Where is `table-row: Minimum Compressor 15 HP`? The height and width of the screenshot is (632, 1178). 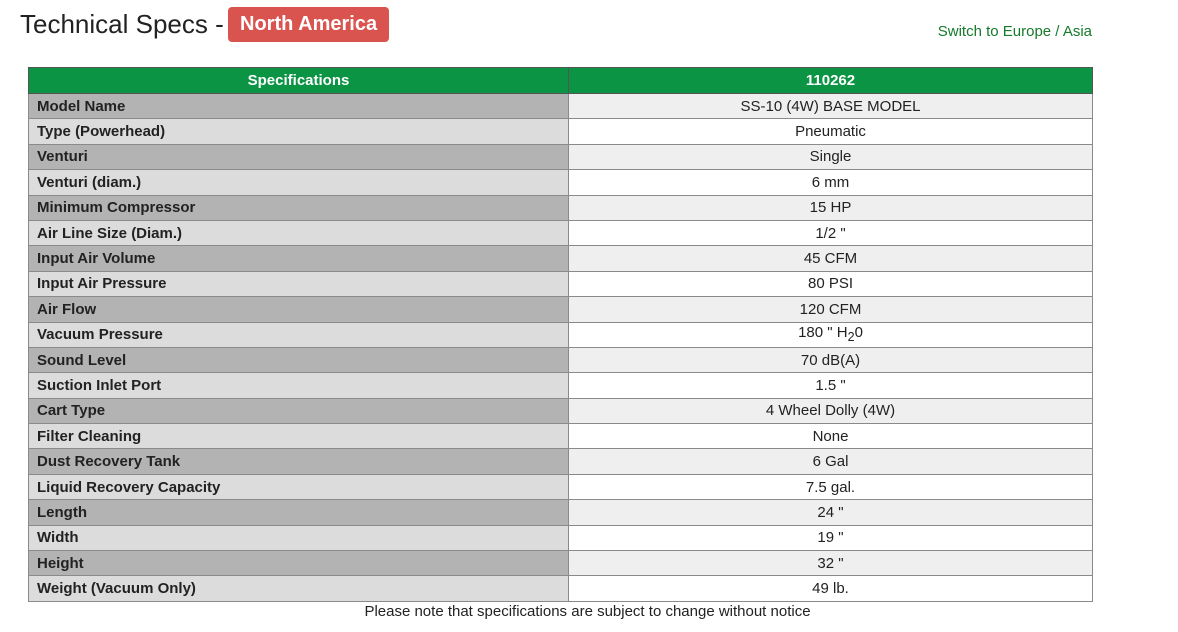
table-row: Minimum Compressor 15 HP is located at coordinates (560, 207).